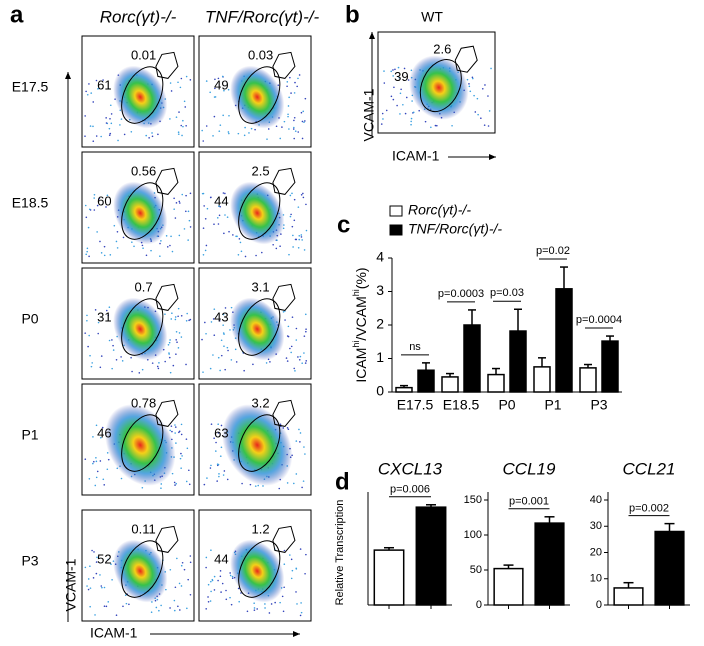 This screenshot has width=704, height=646. I want to click on y-tick-label: 40, so click(596, 500).